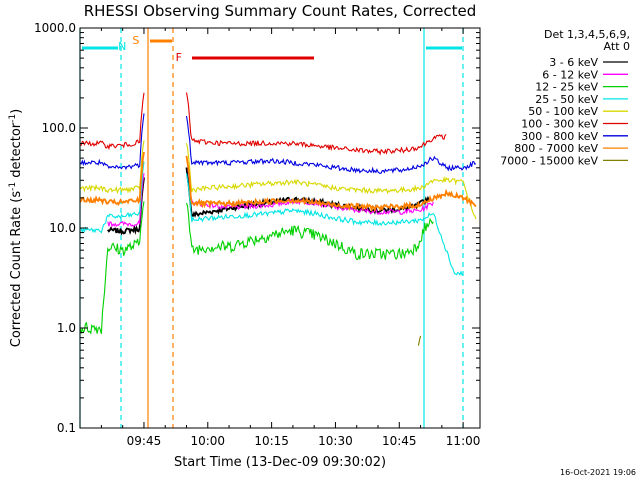 Image resolution: width=640 pixels, height=480 pixels. What do you see at coordinates (66, 328) in the screenshot?
I see `y-tick-label-1: 1.0` at bounding box center [66, 328].